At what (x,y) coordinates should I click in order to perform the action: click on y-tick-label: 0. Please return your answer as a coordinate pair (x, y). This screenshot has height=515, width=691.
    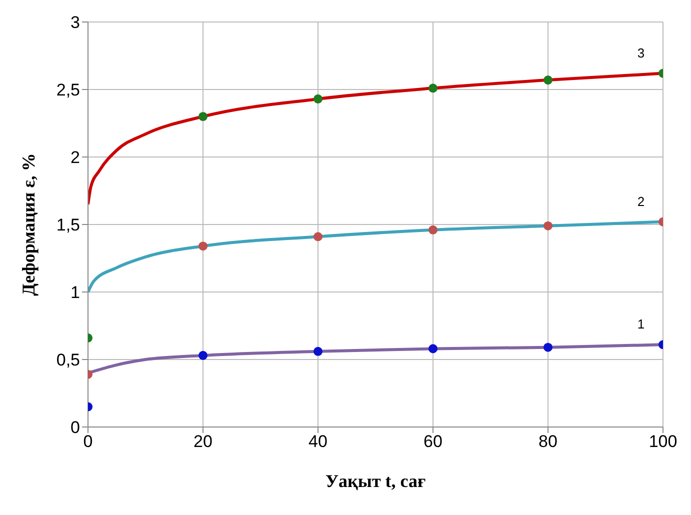
    Looking at the image, I should click on (75, 428).